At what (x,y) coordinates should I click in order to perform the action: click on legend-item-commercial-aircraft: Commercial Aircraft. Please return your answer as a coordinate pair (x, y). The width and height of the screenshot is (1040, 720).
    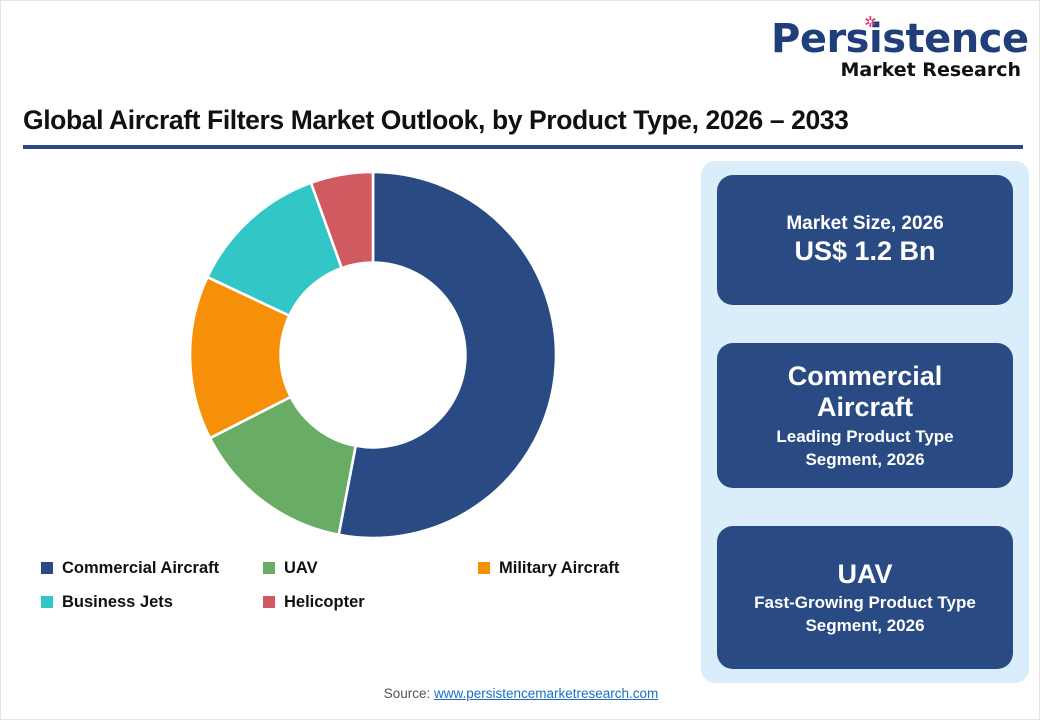
    Looking at the image, I should click on (152, 568).